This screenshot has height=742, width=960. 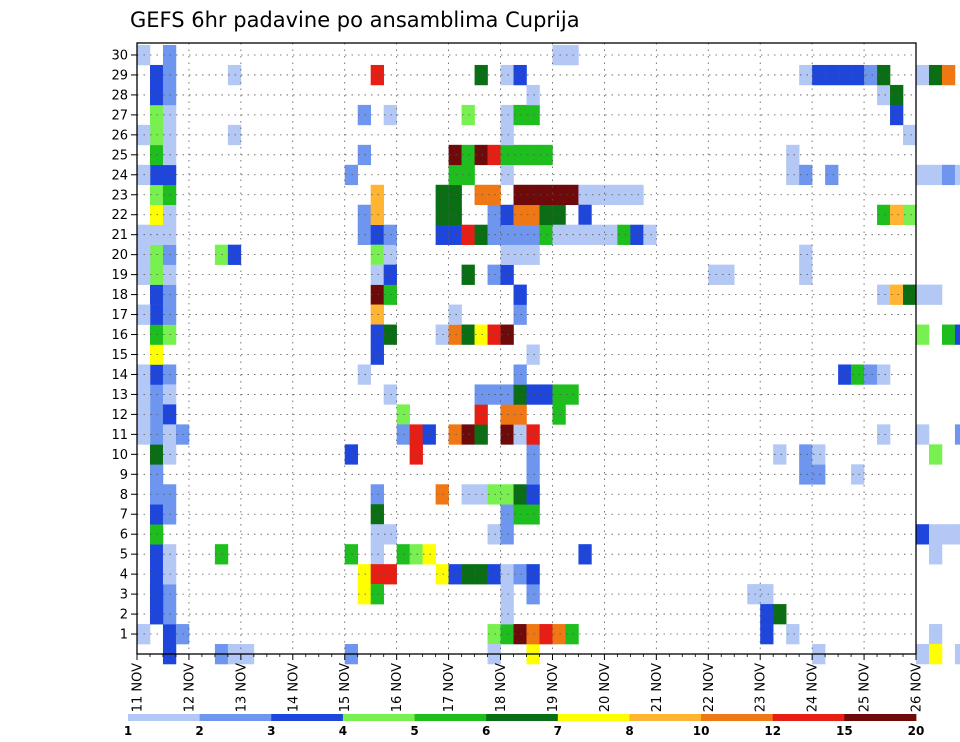 I want to click on y-tick-label: 24, so click(x=119, y=175).